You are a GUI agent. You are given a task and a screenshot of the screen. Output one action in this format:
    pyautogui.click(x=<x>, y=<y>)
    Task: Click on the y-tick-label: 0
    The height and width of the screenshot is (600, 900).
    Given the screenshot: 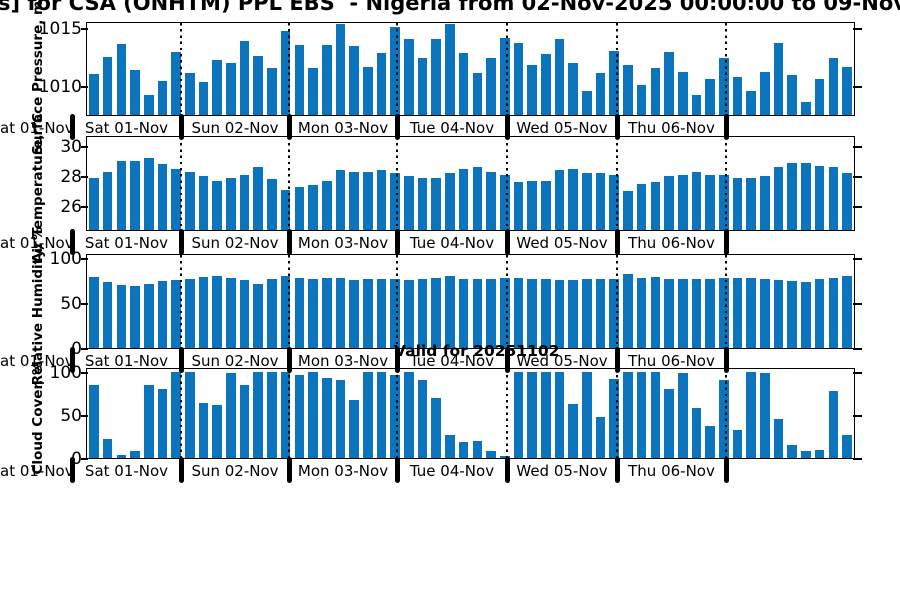 What is the action you would take?
    pyautogui.click(x=76, y=349)
    